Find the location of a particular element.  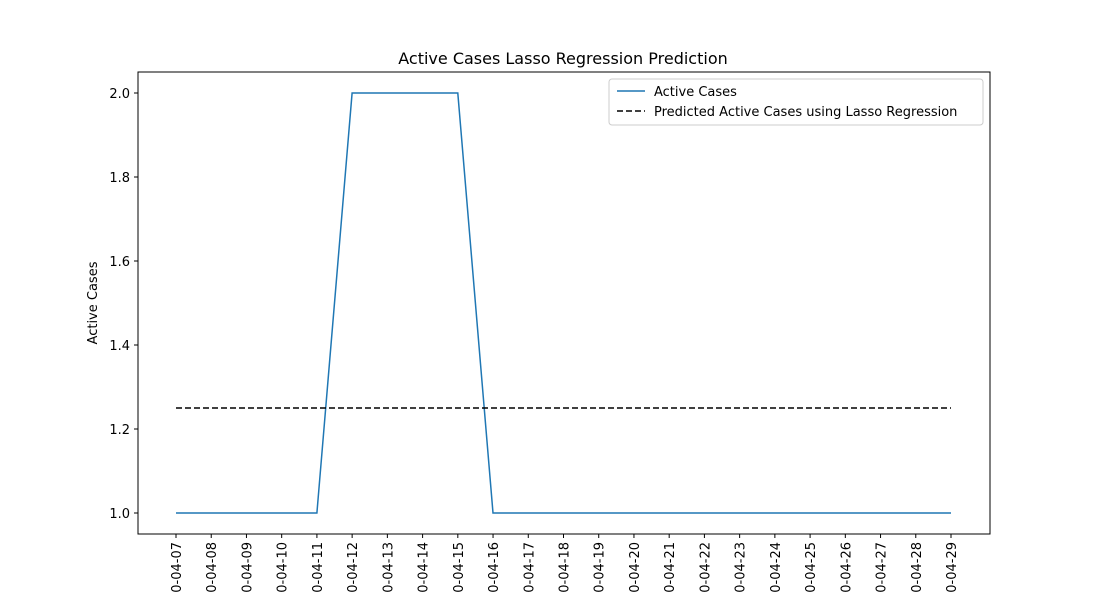

x-tick-label-14: 0-04-21 is located at coordinates (670, 567).